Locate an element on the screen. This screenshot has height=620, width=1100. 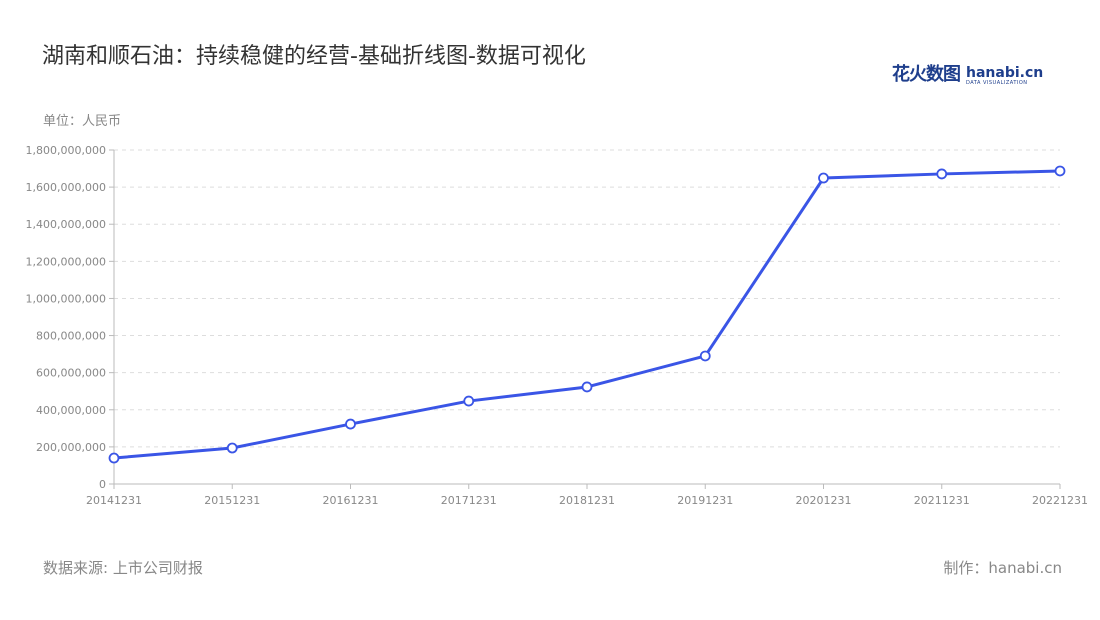
y-tick-label: 1,600,000,000 is located at coordinates (66, 187).